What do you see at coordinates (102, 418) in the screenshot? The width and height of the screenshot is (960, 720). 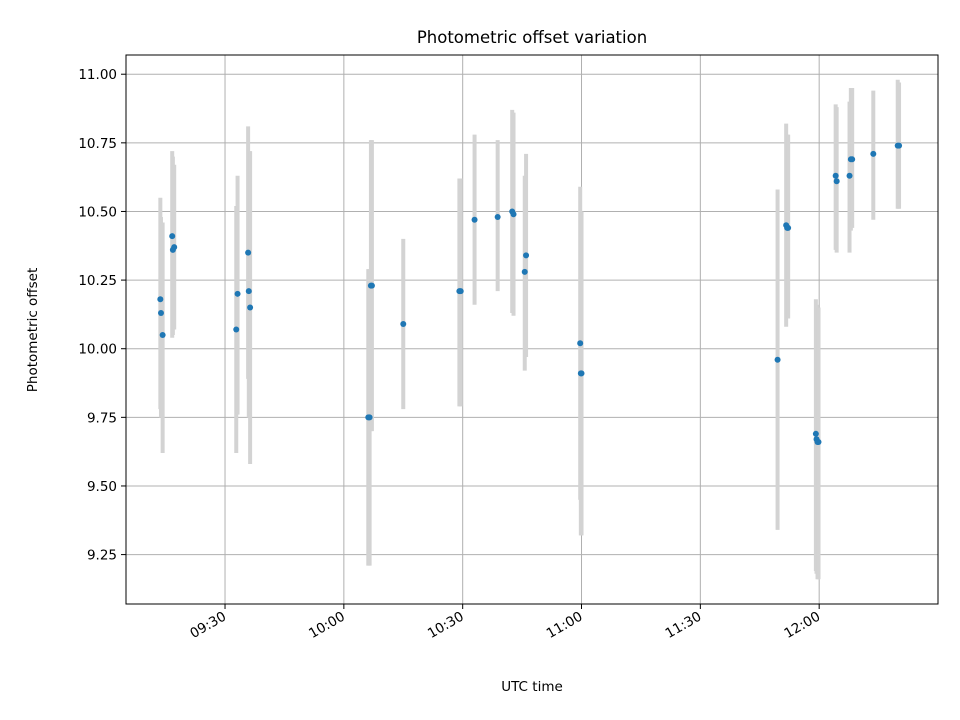 I see `y-tick-label: 9.75` at bounding box center [102, 418].